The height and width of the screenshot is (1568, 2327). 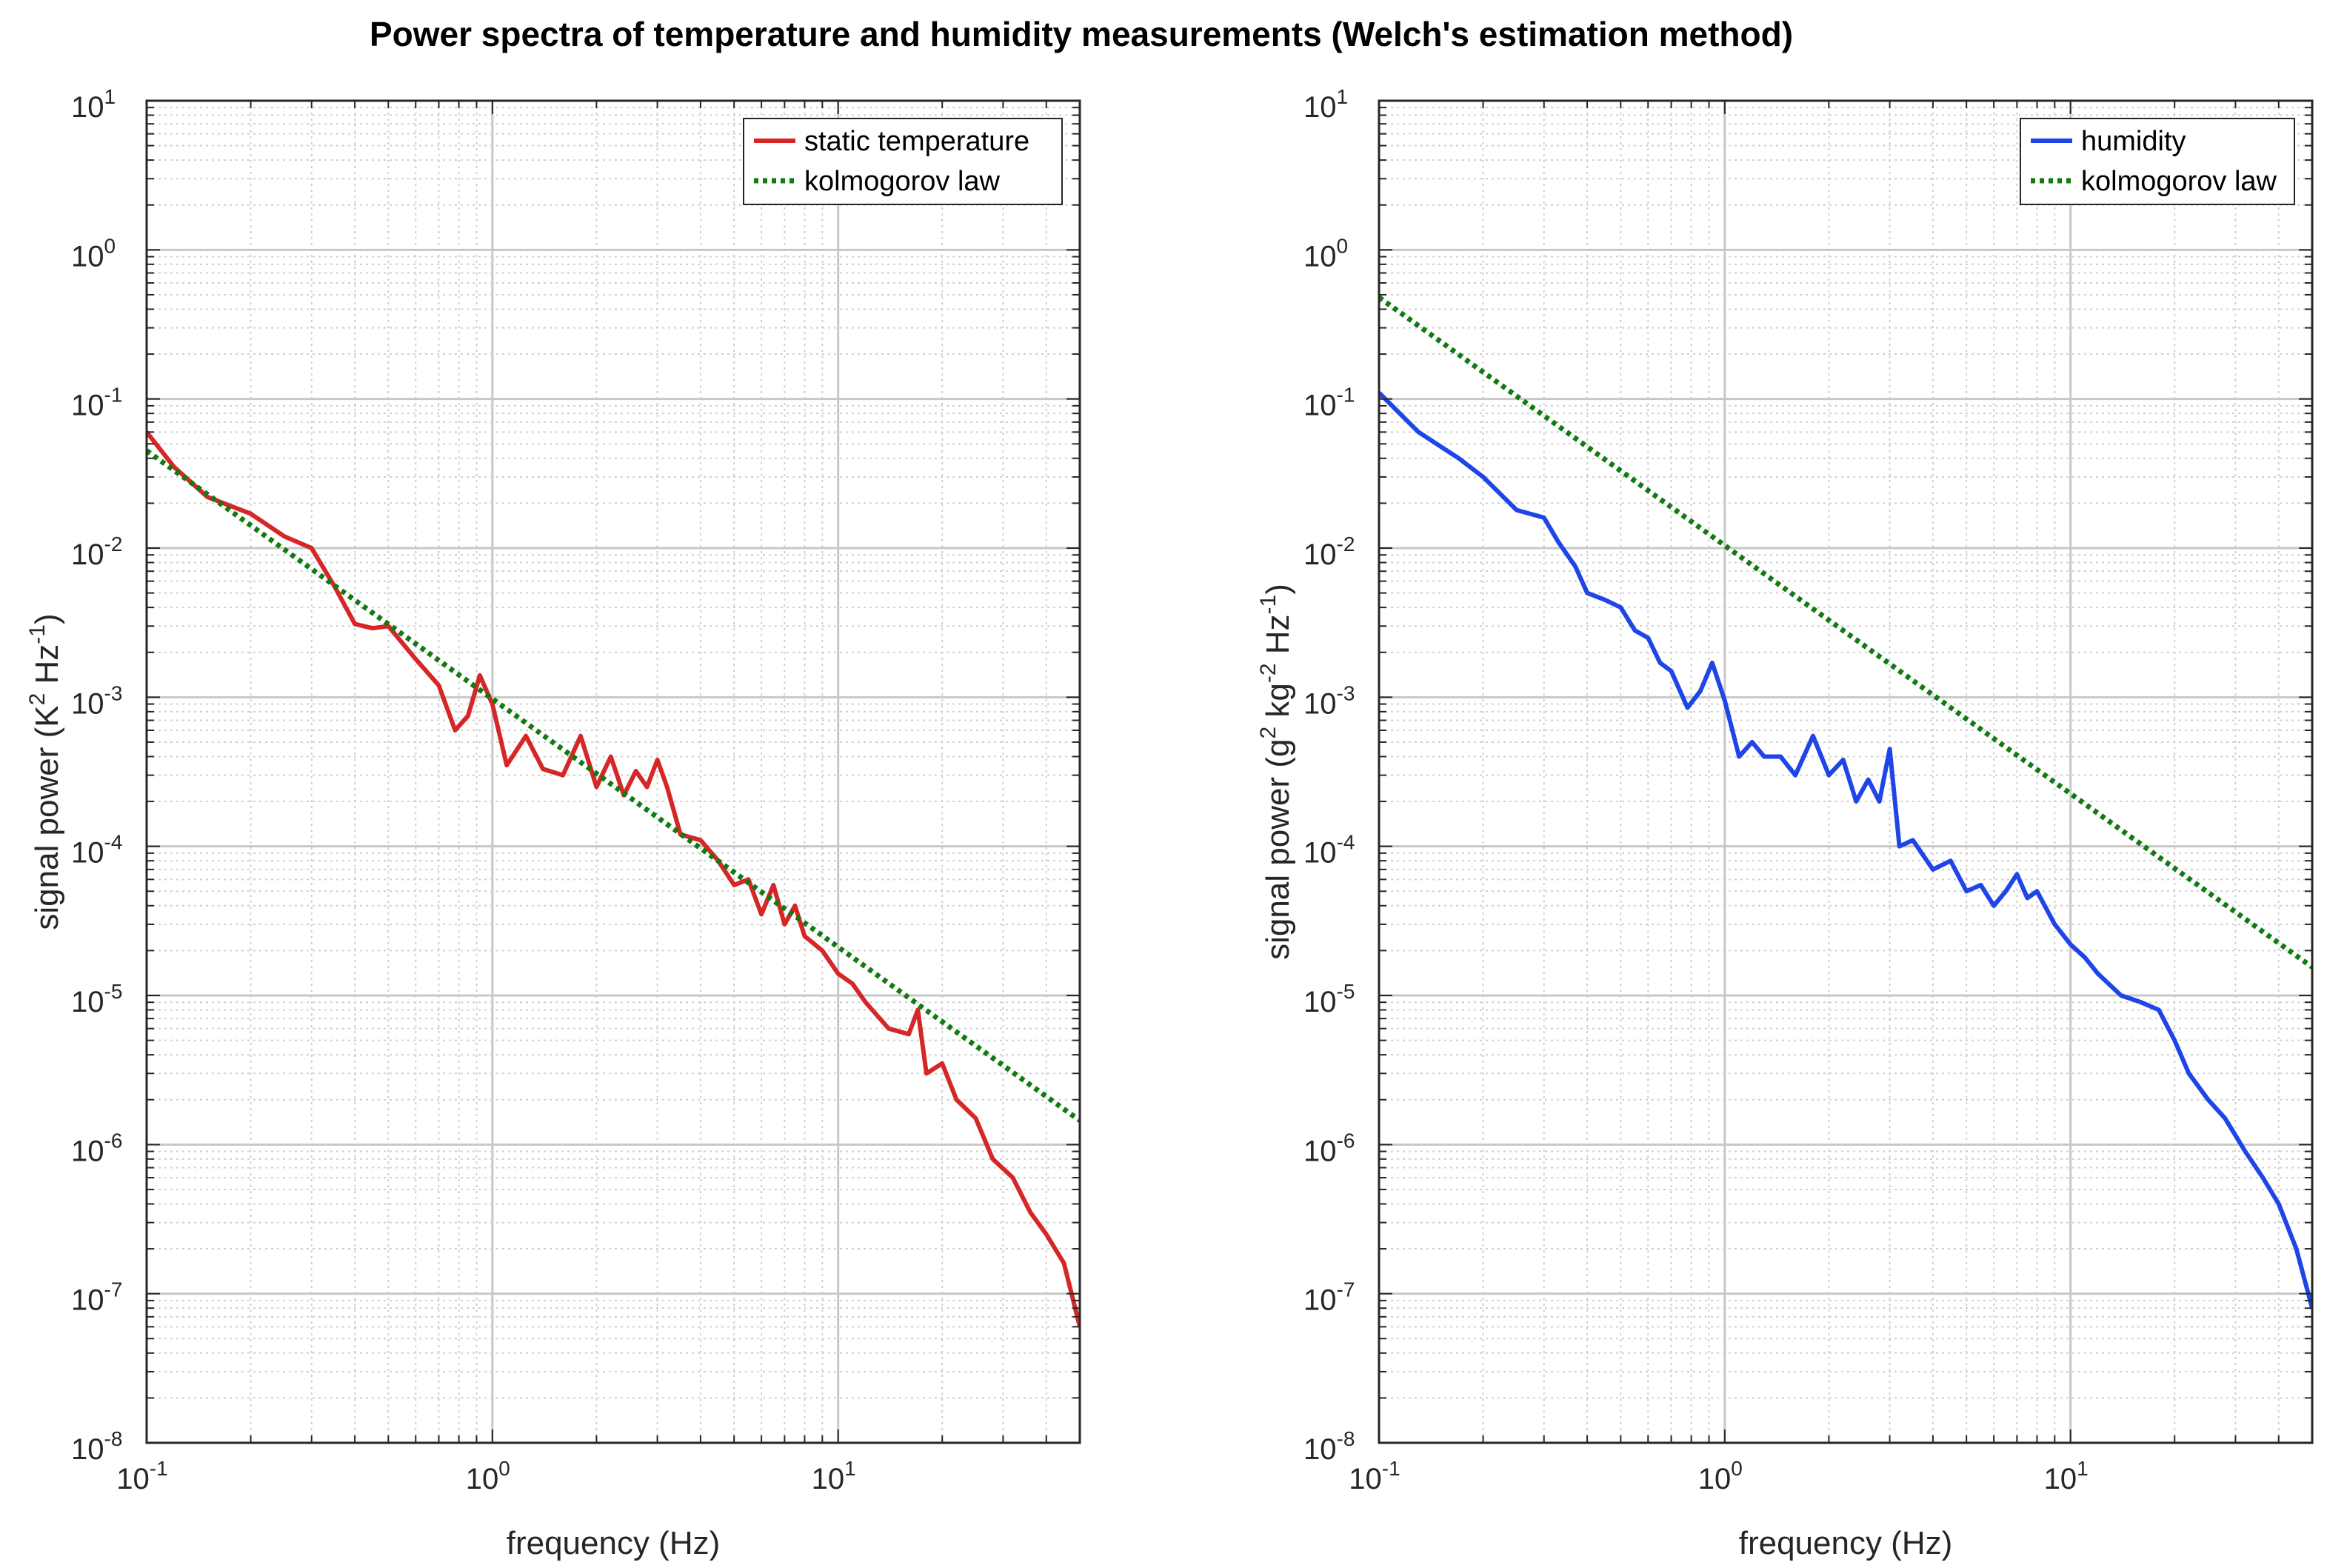 I want to click on legend: static temperature kolmogorov law, so click(x=903, y=162).